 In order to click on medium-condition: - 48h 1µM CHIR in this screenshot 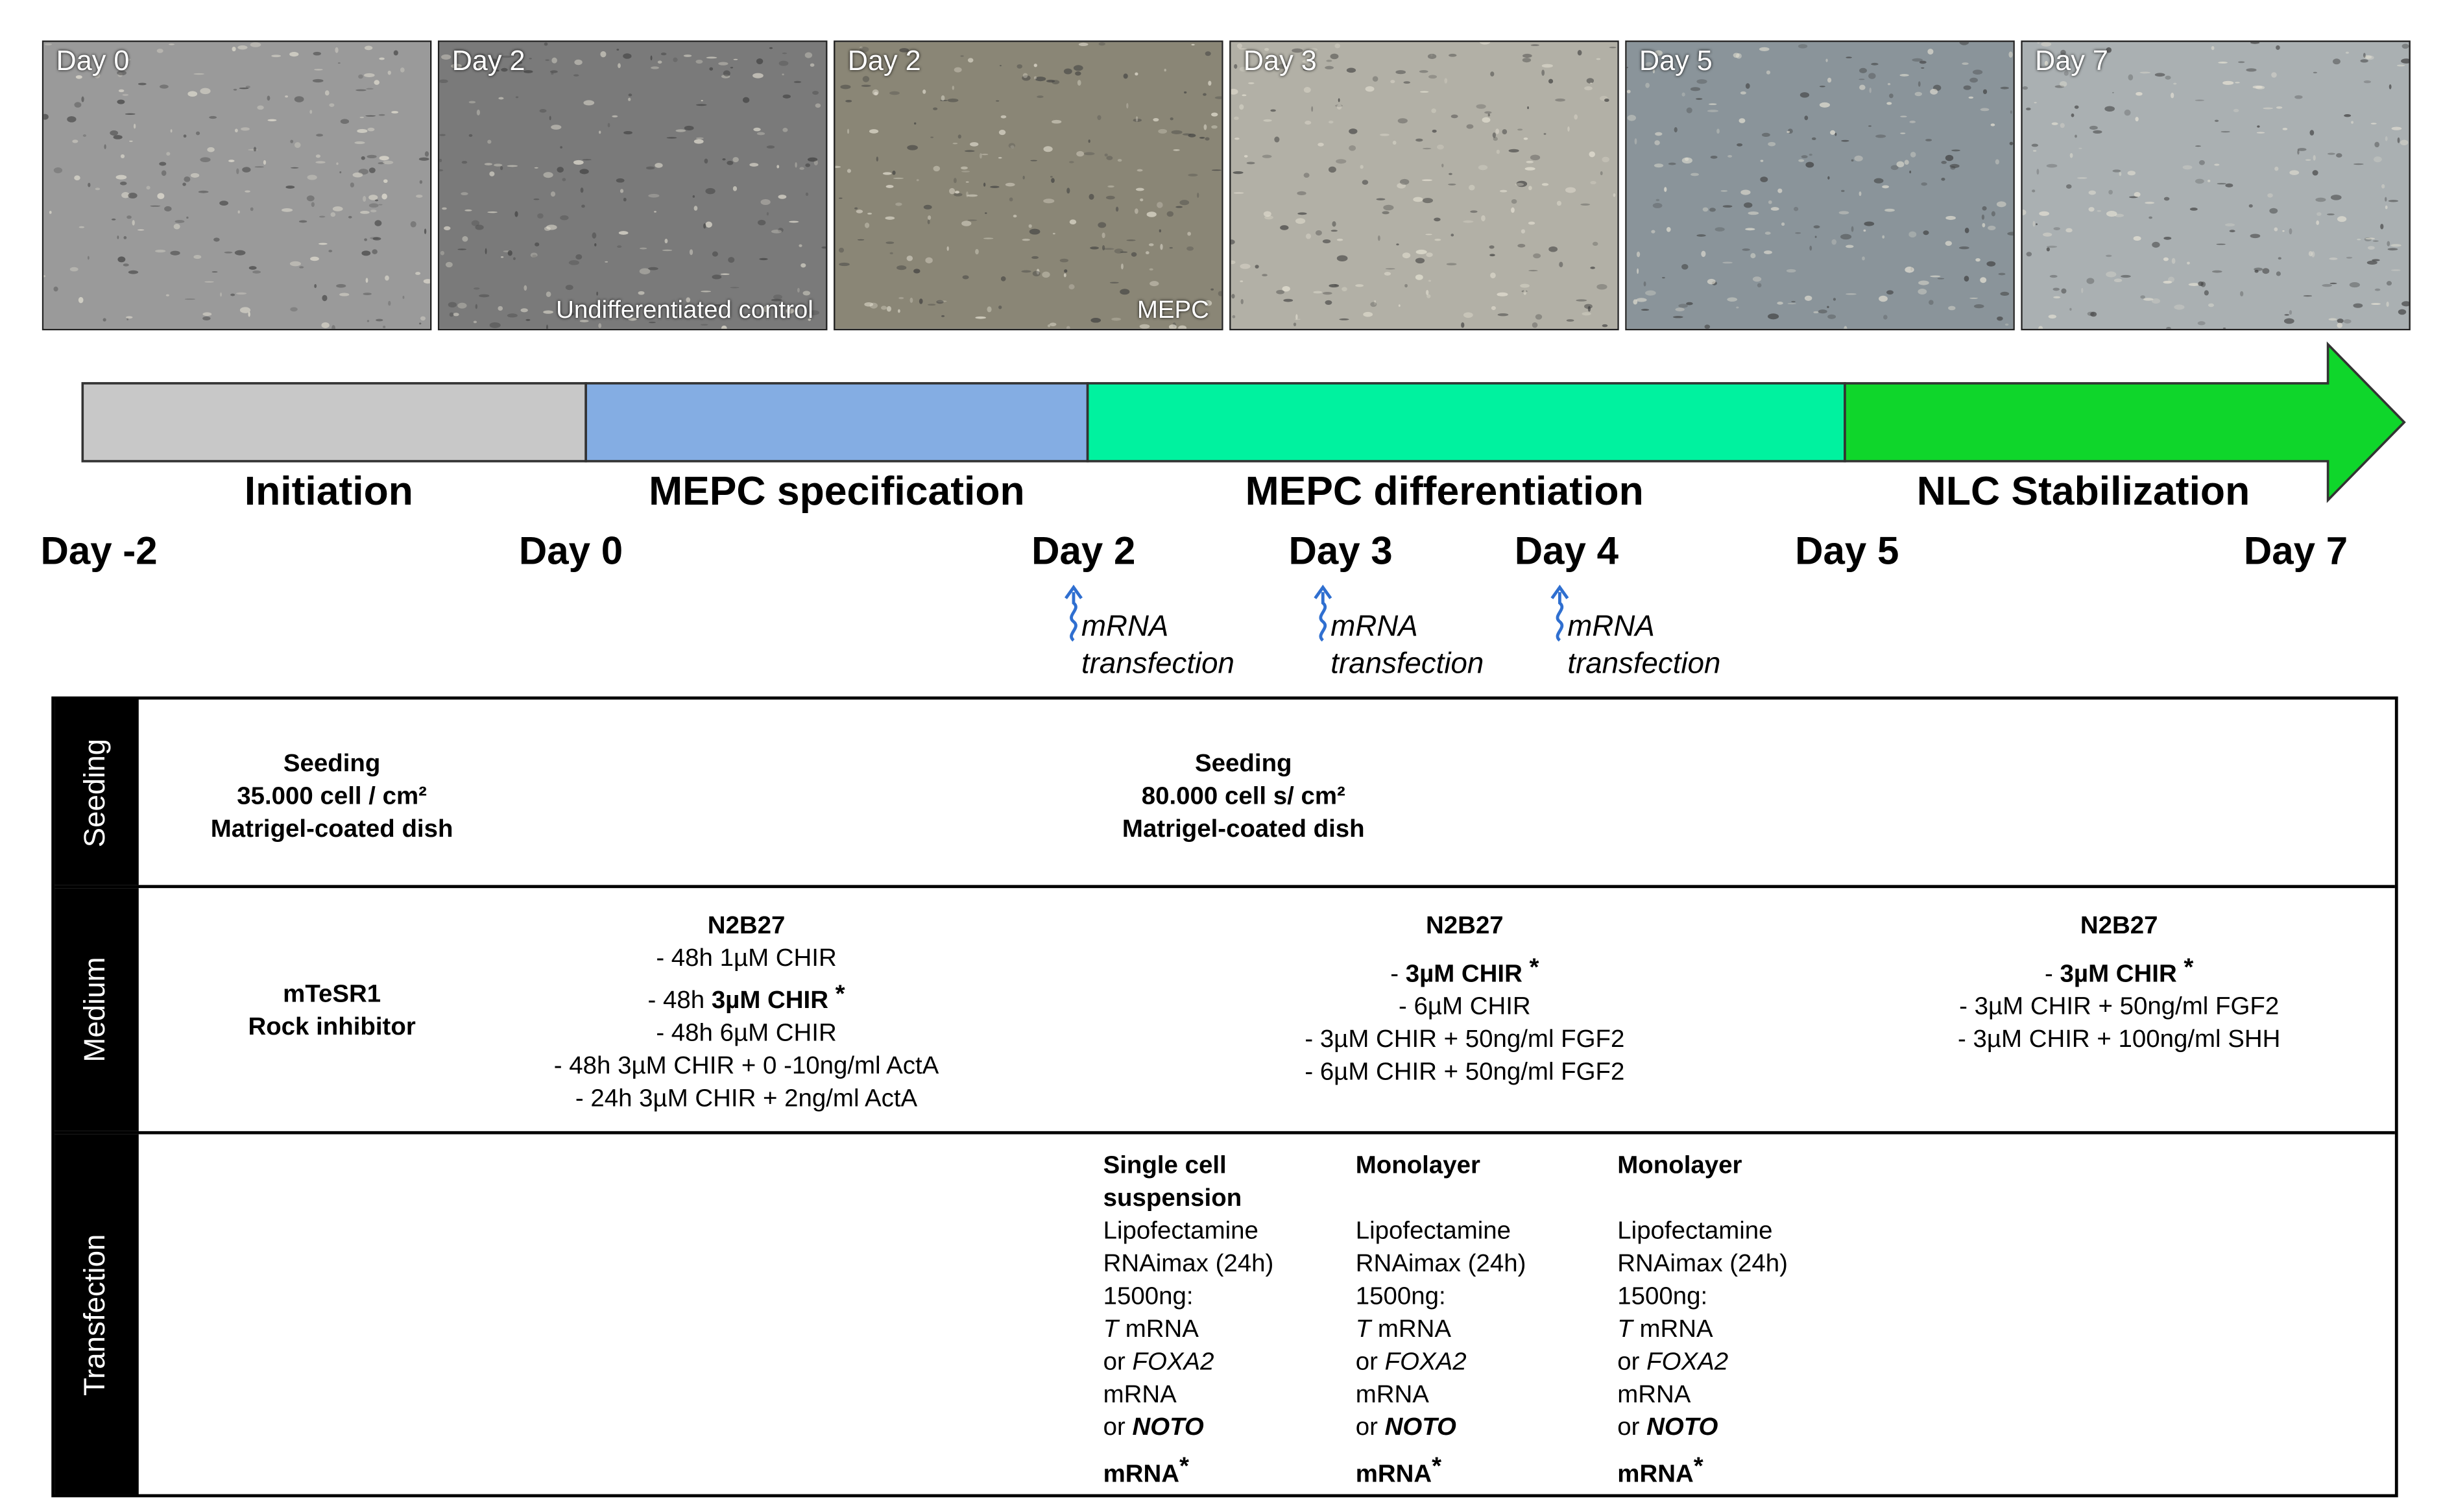, I will do `click(747, 959)`.